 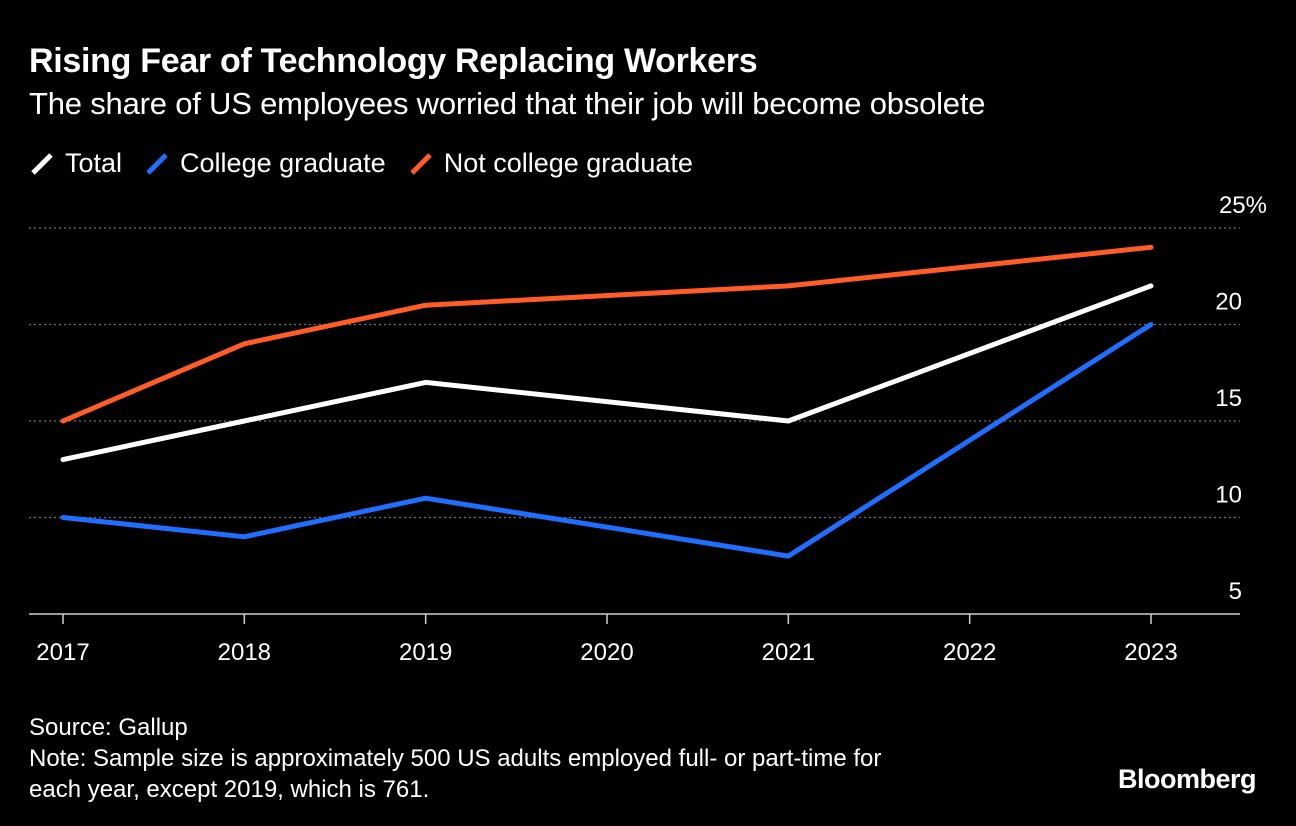 I want to click on y-tick-label-25: 25%, so click(x=1243, y=205).